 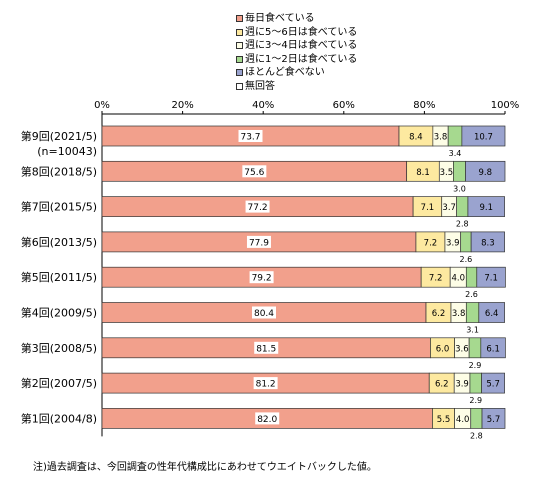 I want to click on data-label: 81.5, so click(x=266, y=349).